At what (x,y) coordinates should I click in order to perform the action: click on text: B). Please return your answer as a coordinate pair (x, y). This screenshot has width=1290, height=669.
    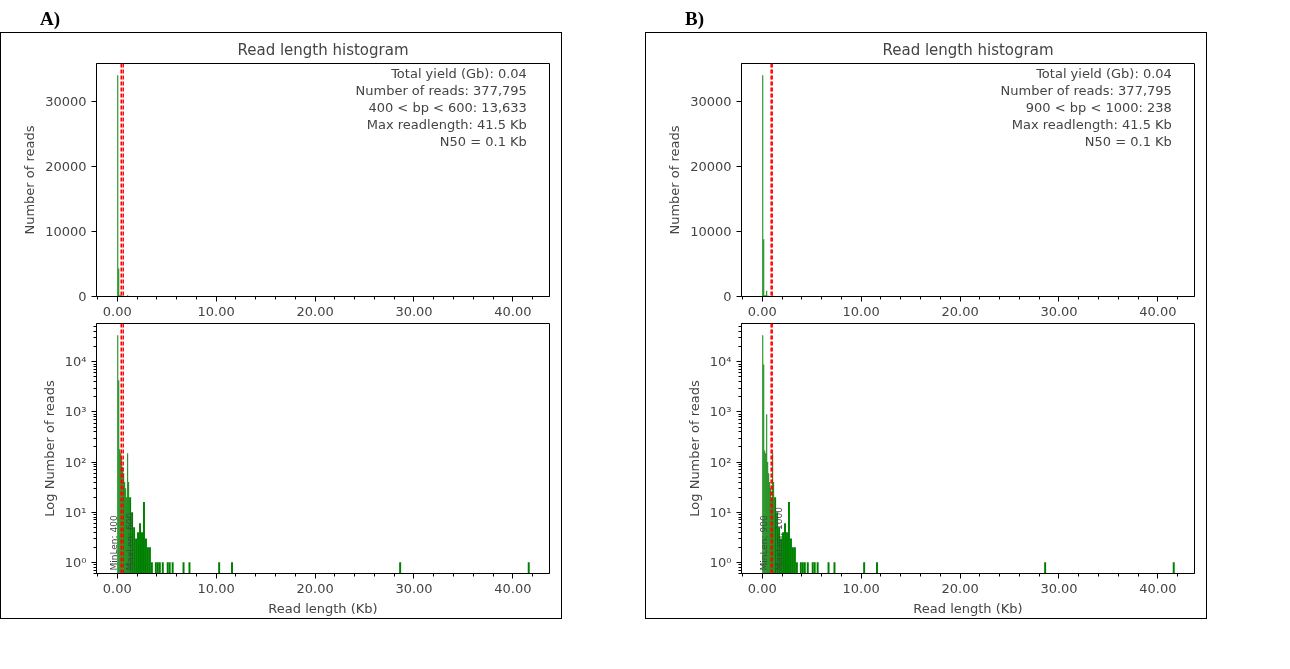
    Looking at the image, I should click on (694, 19).